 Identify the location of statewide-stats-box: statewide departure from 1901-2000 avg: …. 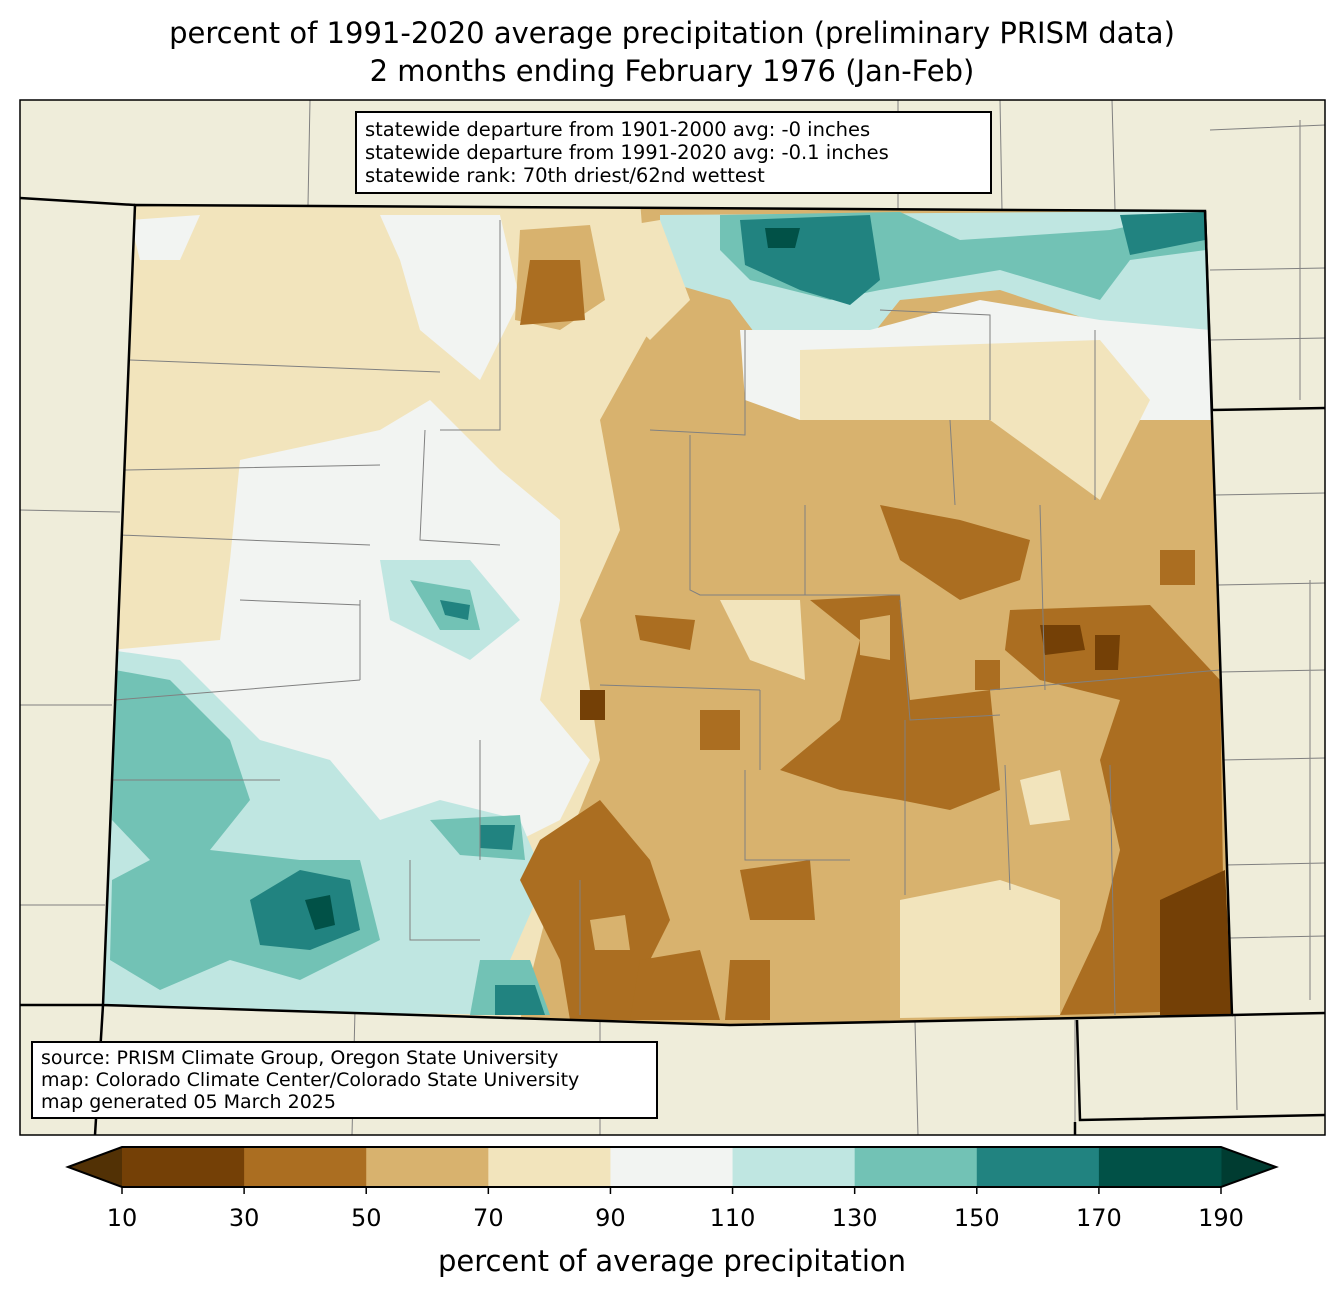
(673, 152).